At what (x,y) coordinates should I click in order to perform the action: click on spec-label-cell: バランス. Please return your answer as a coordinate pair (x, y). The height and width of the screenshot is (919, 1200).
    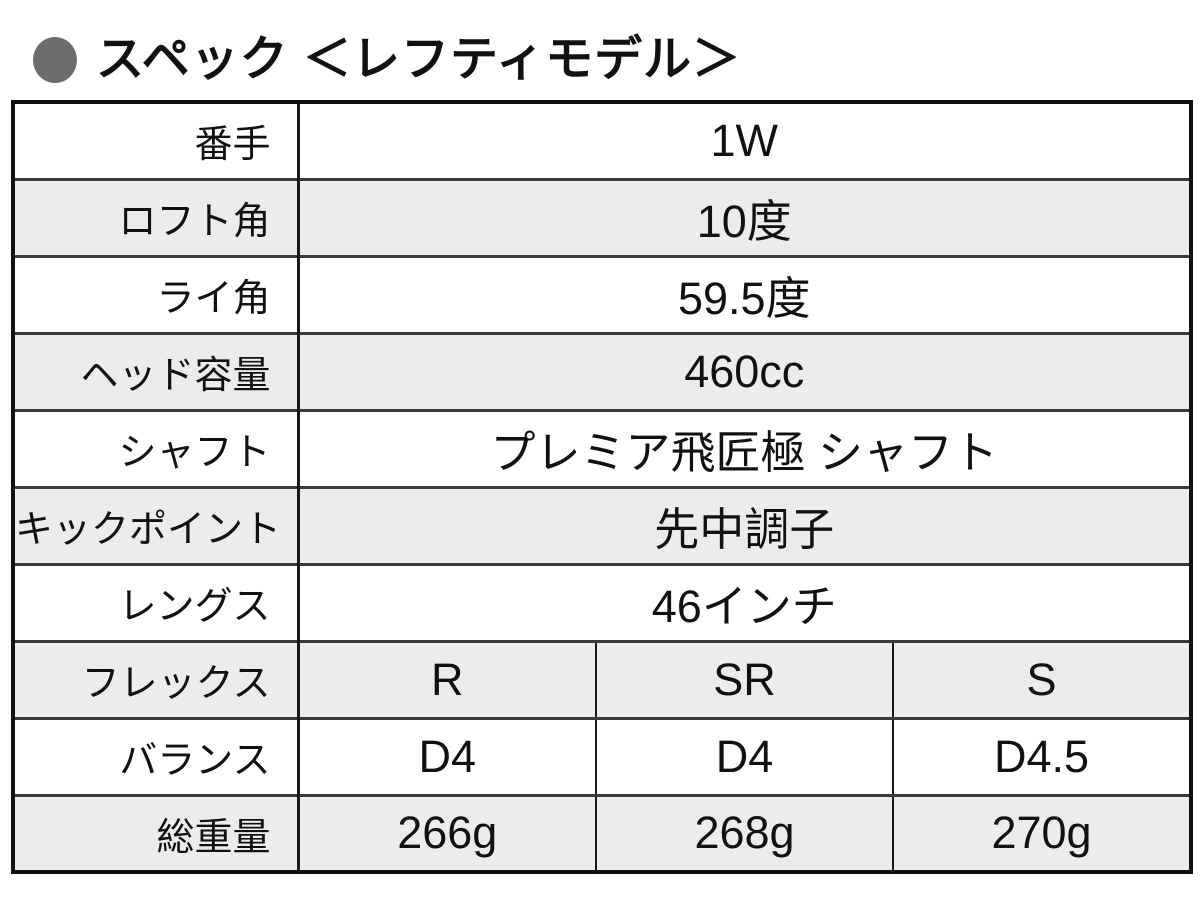
    Looking at the image, I should click on (156, 755).